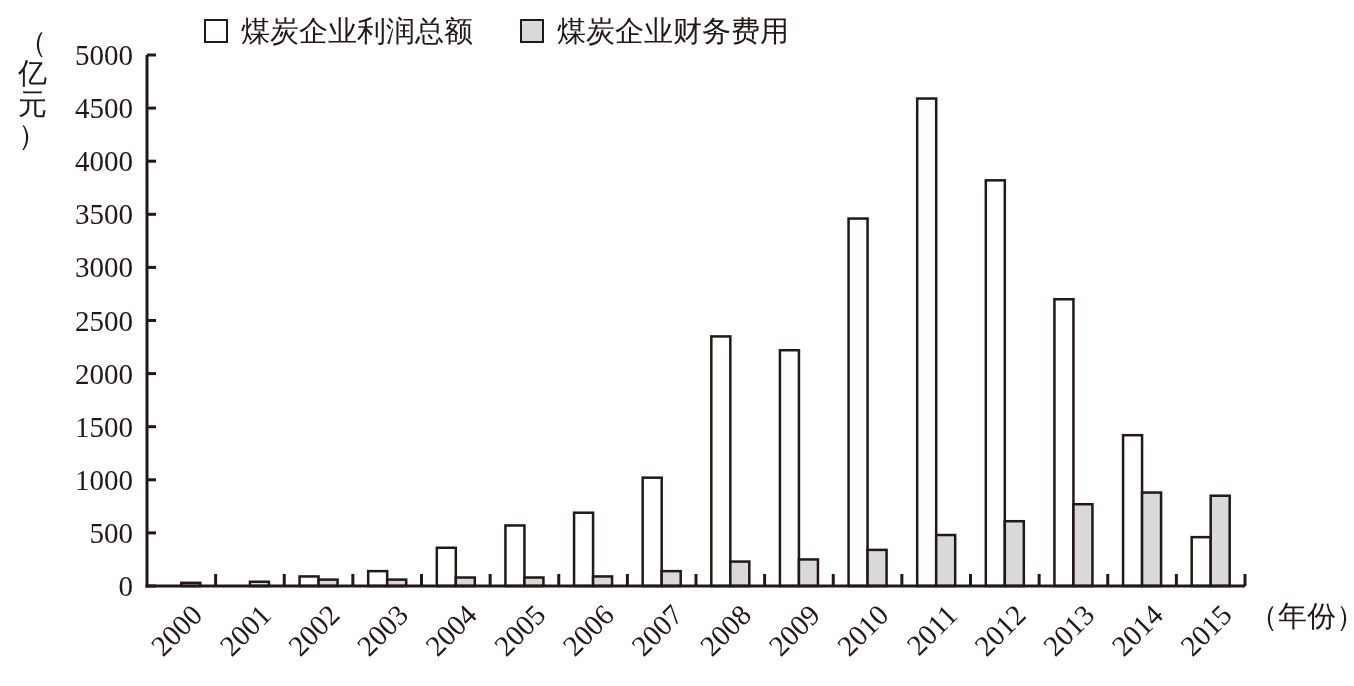 This screenshot has width=1354, height=686. I want to click on y-tick-label: 2000, so click(104, 373).